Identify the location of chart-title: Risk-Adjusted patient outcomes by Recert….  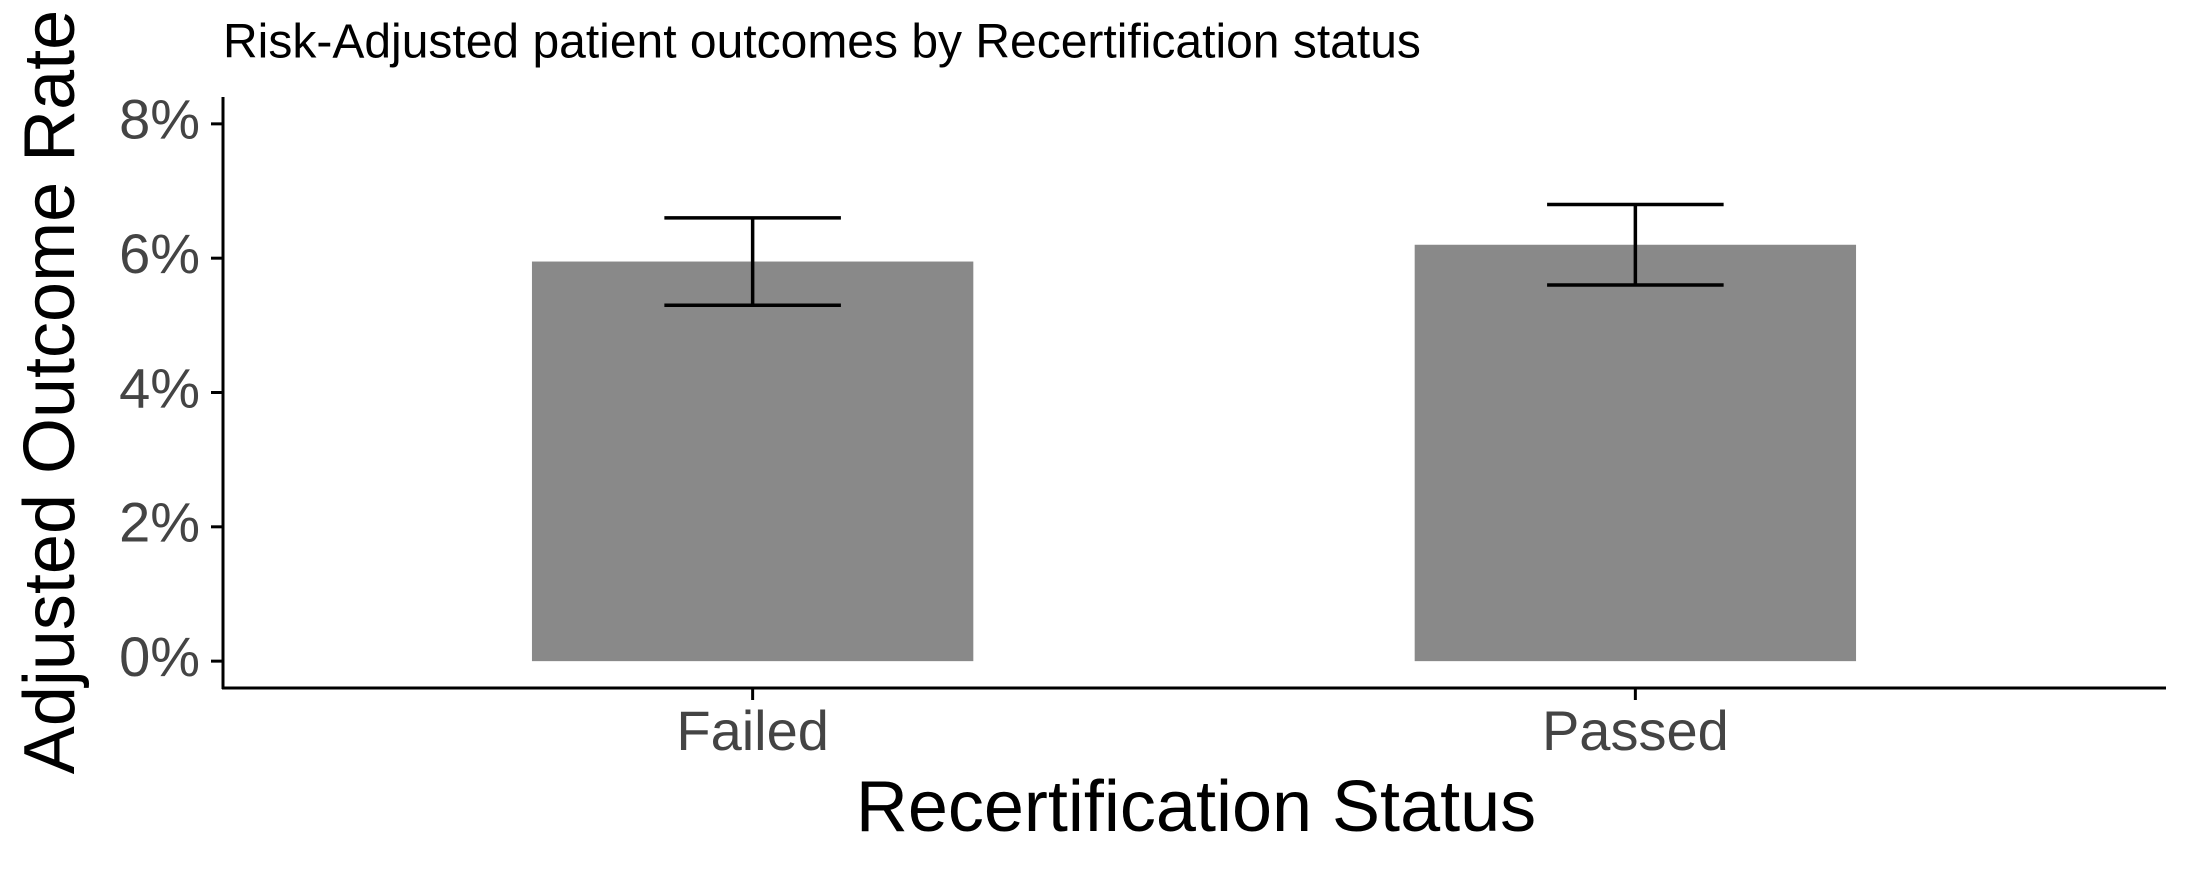
(822, 42).